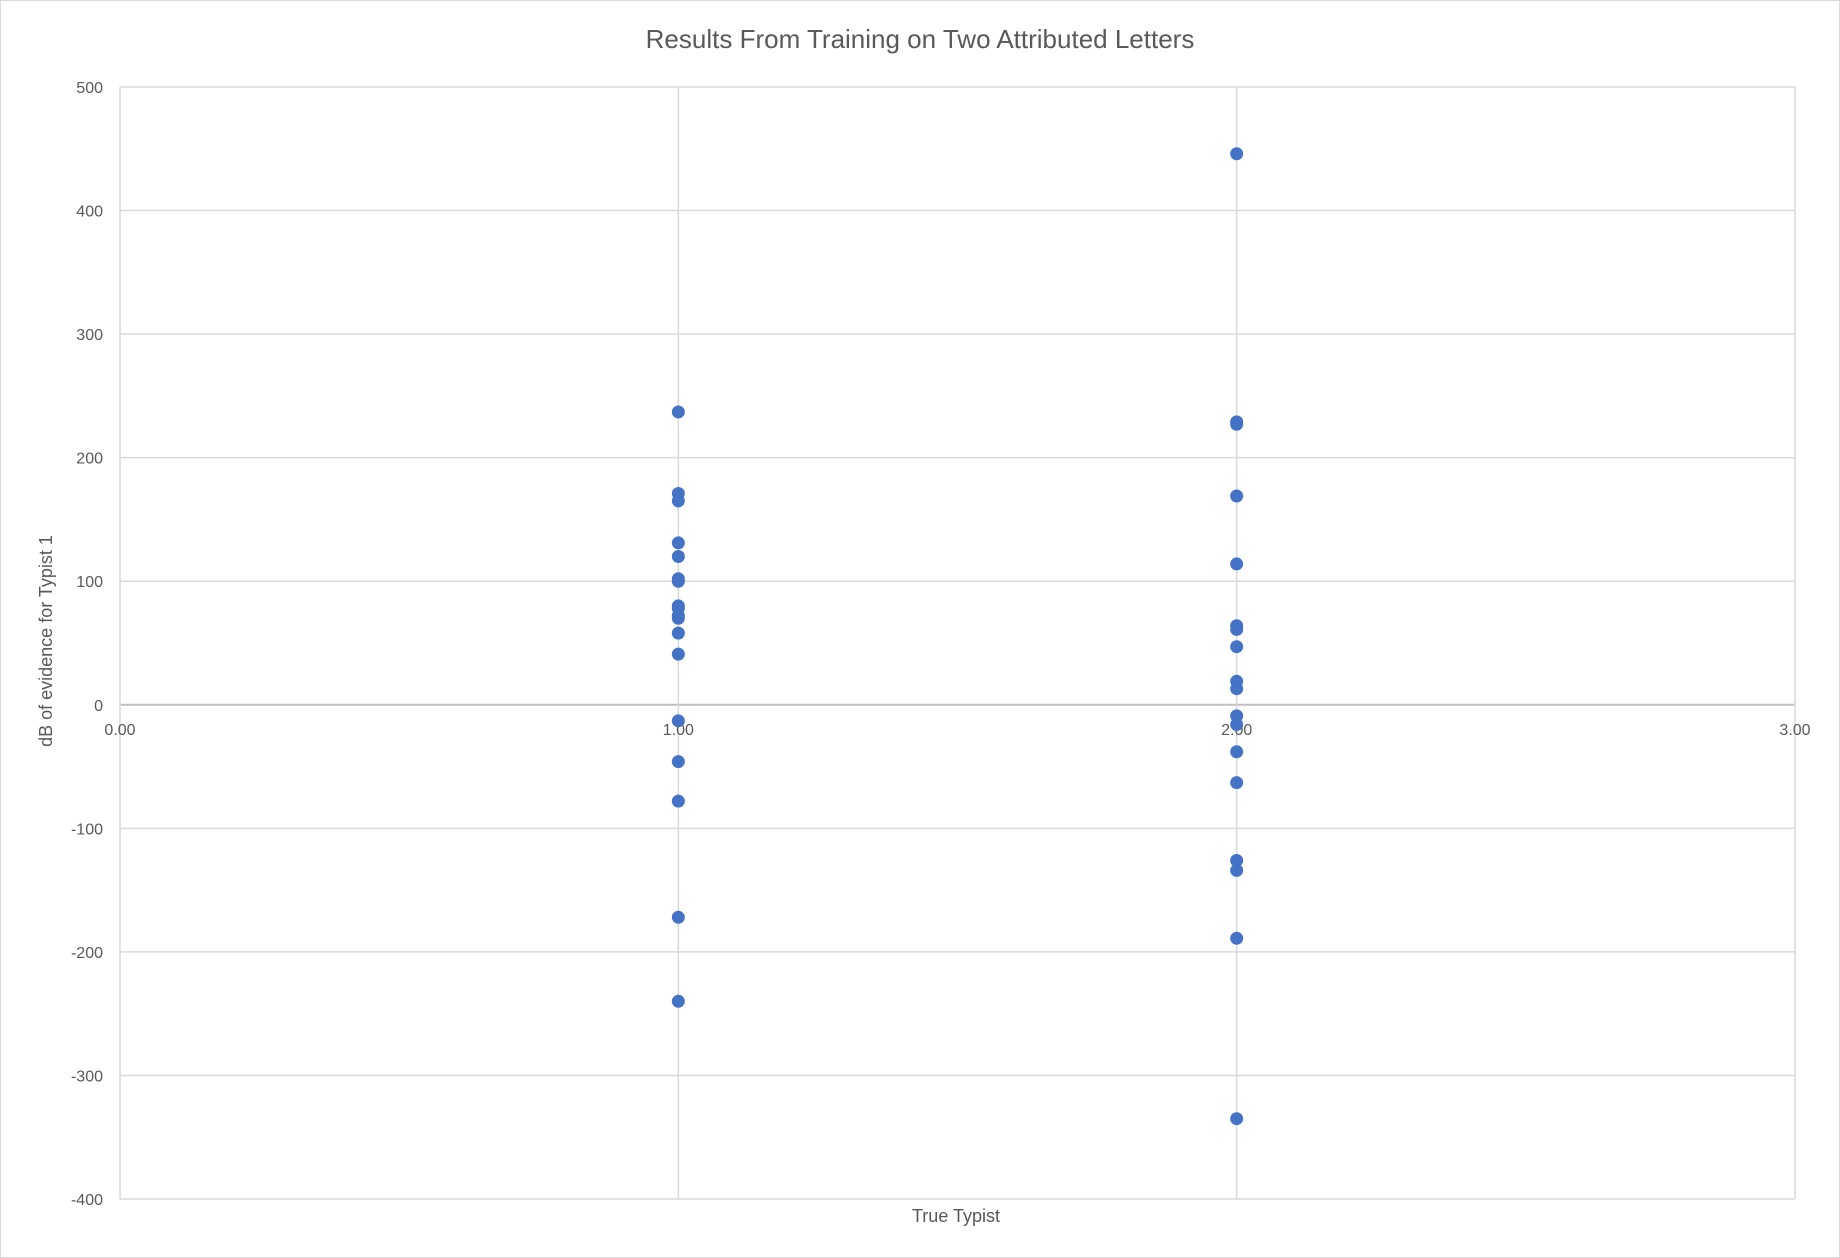  I want to click on x-tick-label: 1.00, so click(678, 730).